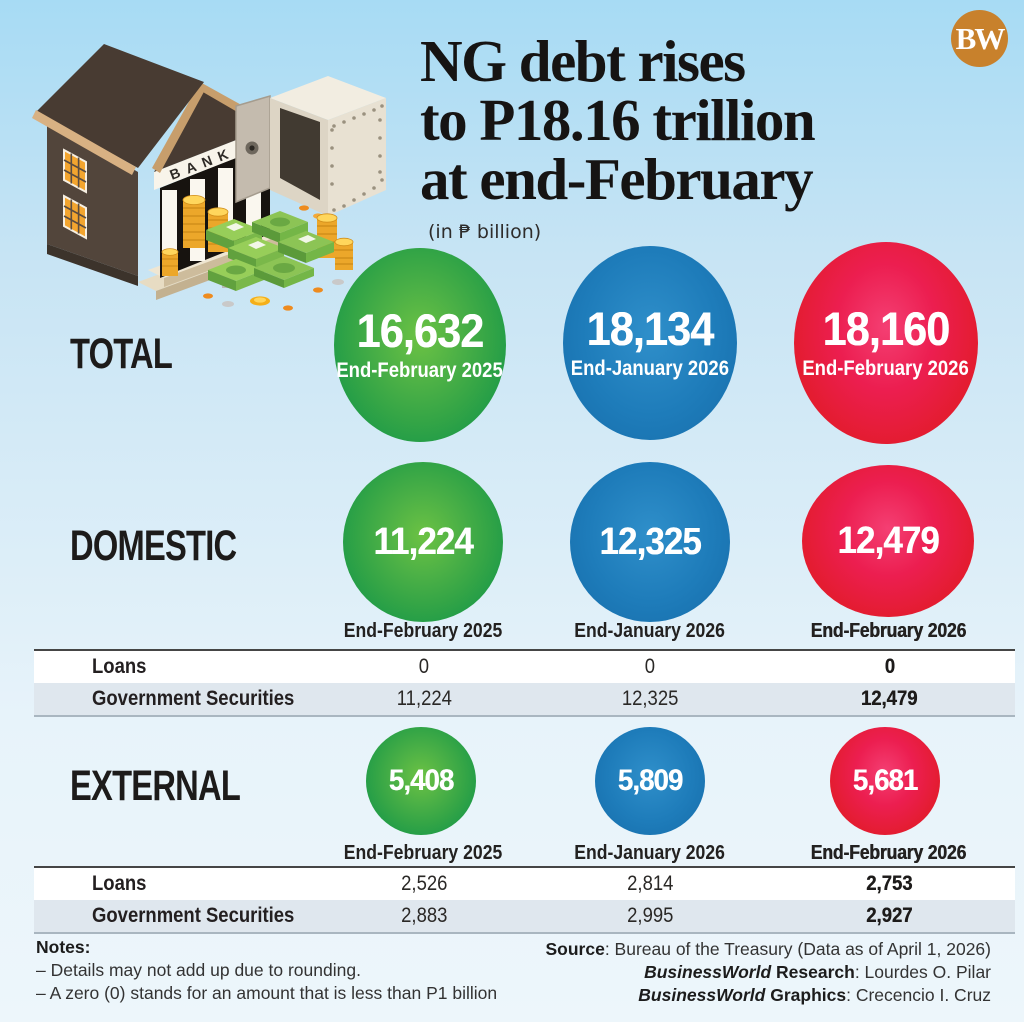 Image resolution: width=1024 pixels, height=1022 pixels. Describe the element at coordinates (888, 853) in the screenshot. I see `external-date-feb2026: End-February 2026` at that location.